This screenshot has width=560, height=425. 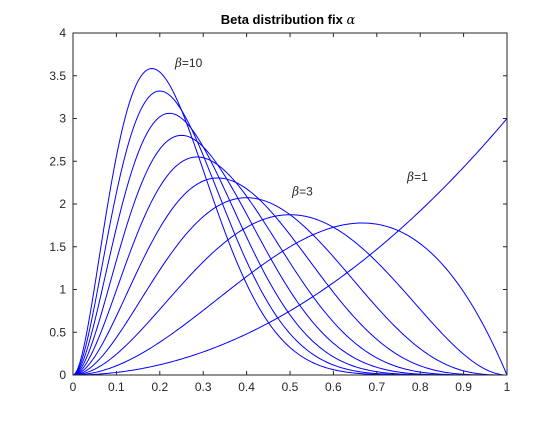 What do you see at coordinates (57, 247) in the screenshot?
I see `y-tick-label: 1.5` at bounding box center [57, 247].